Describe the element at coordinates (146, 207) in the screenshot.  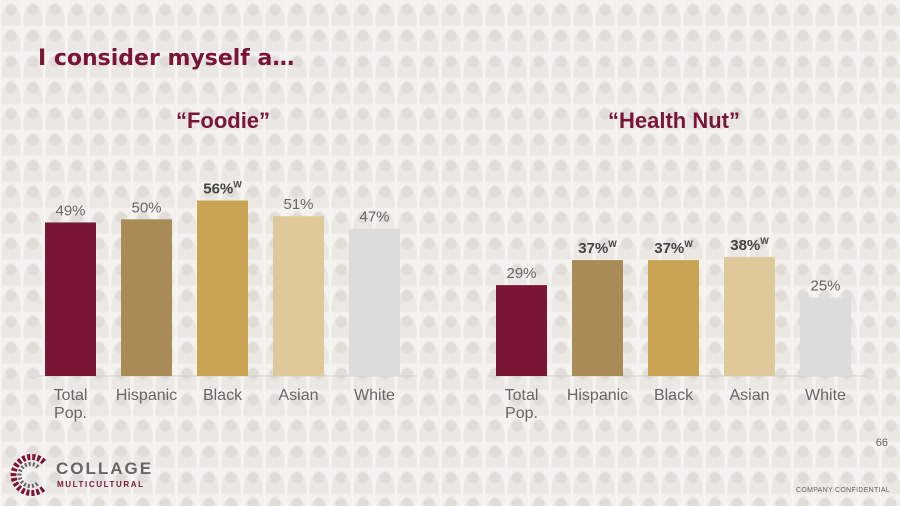
I see `data-label: 50%` at that location.